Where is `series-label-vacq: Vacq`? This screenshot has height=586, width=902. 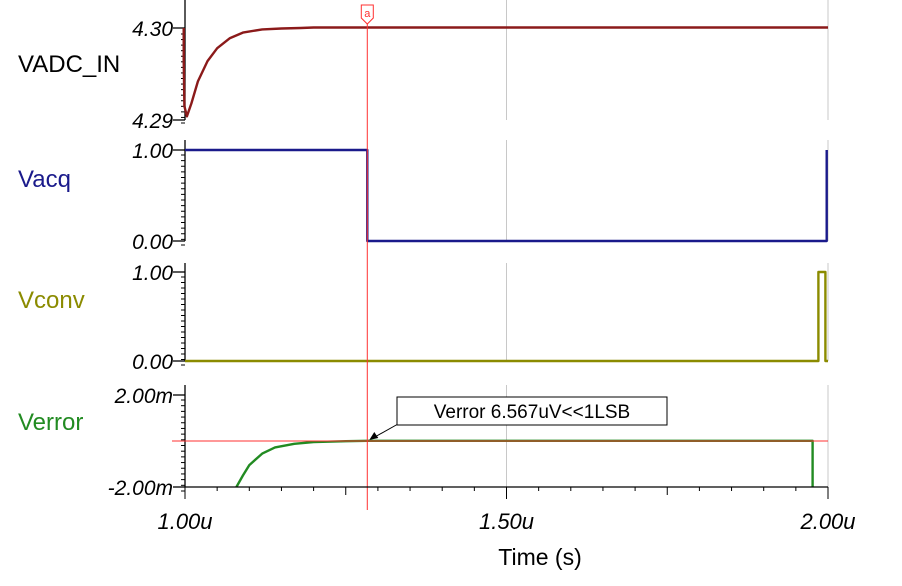
series-label-vacq: Vacq is located at coordinates (44, 179).